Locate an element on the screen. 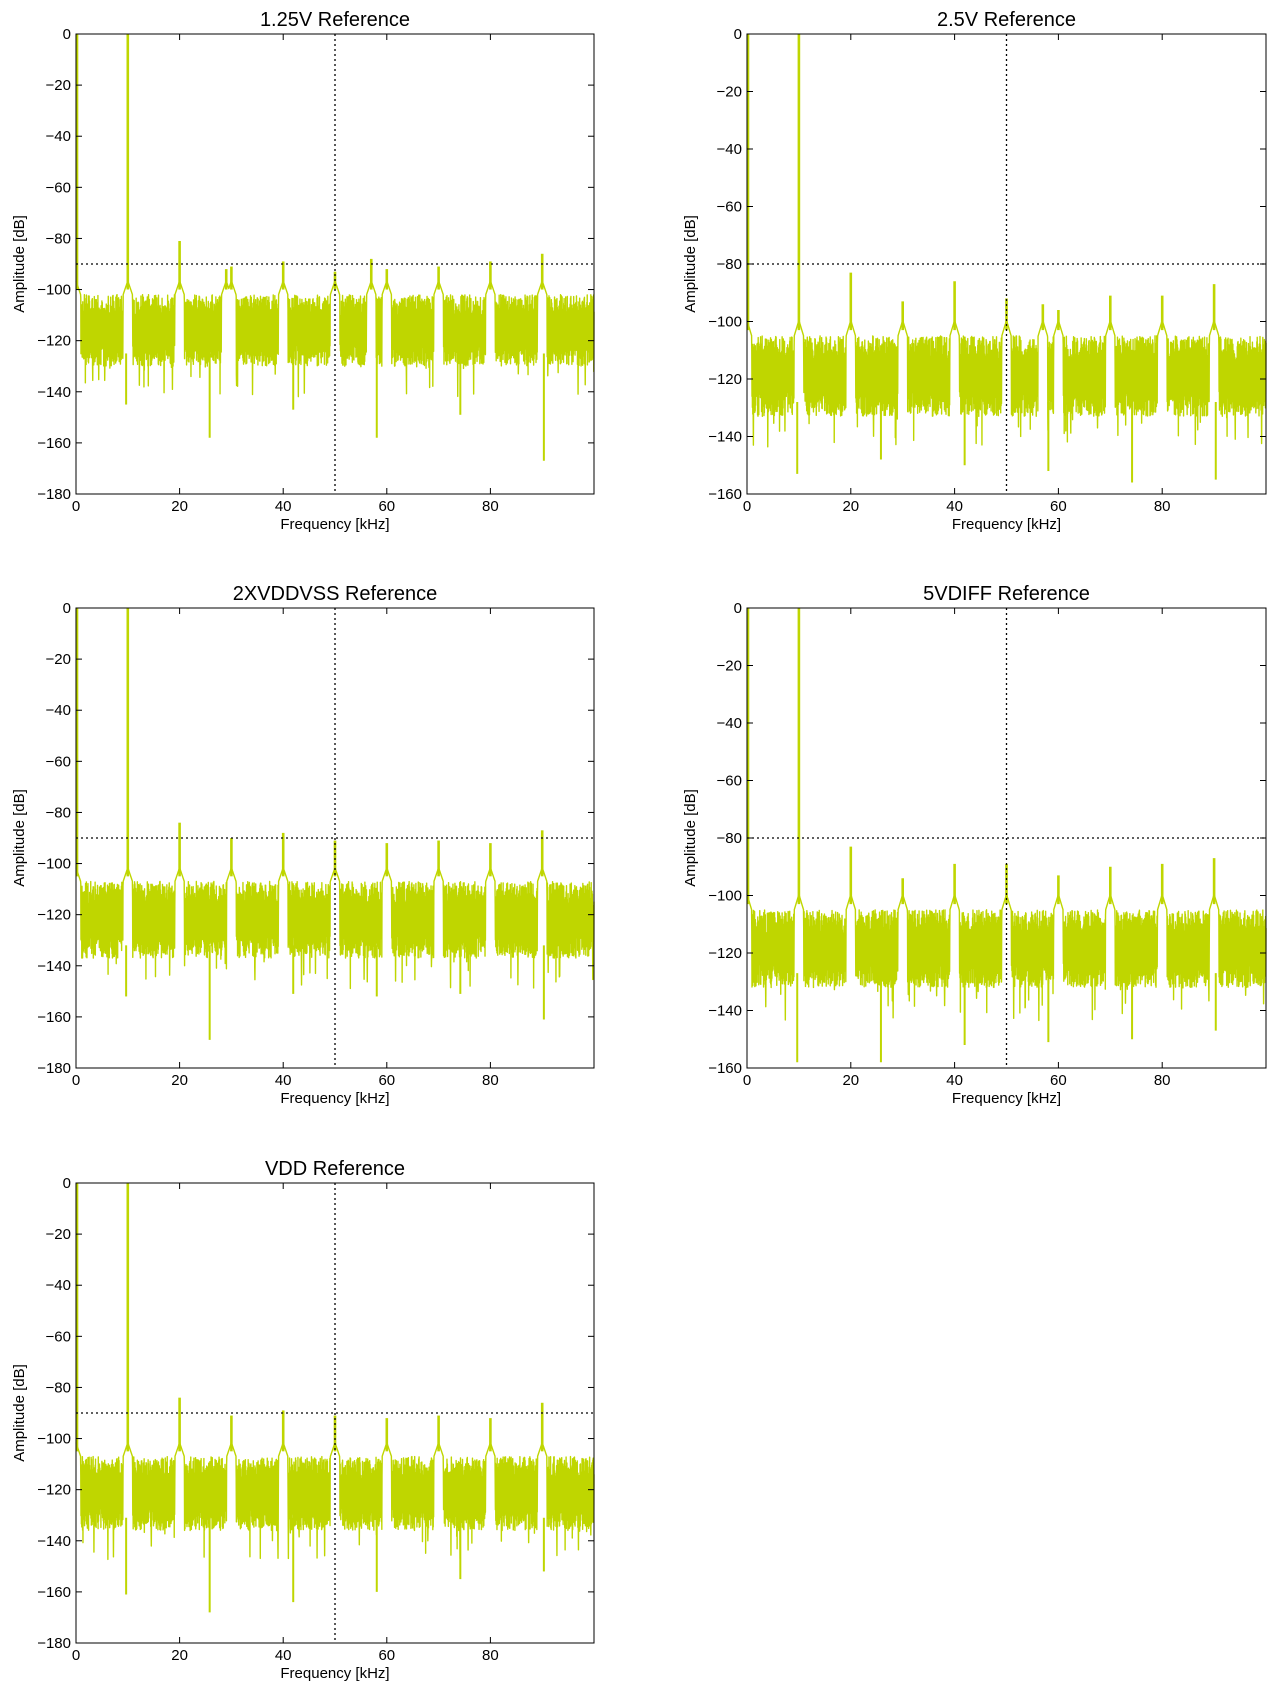  chart-title: 2XVDDVSS Reference is located at coordinates (335, 594).